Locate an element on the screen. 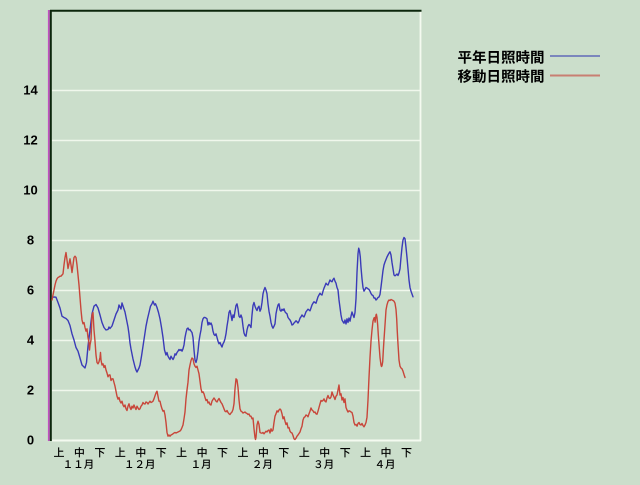  svg-text: 8 is located at coordinates (30, 240).